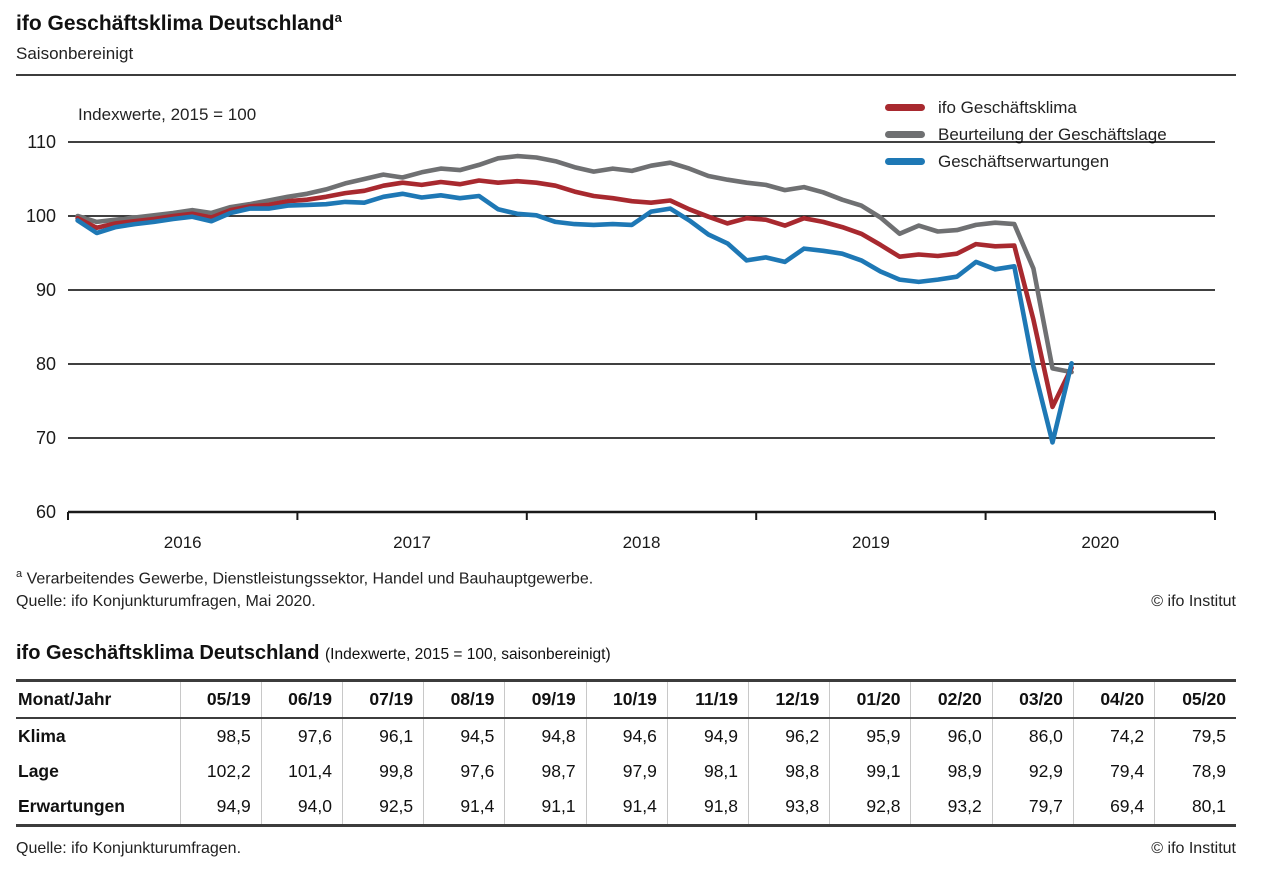  Describe the element at coordinates (789, 771) in the screenshot. I see `table-cell-value: 98,8` at that location.